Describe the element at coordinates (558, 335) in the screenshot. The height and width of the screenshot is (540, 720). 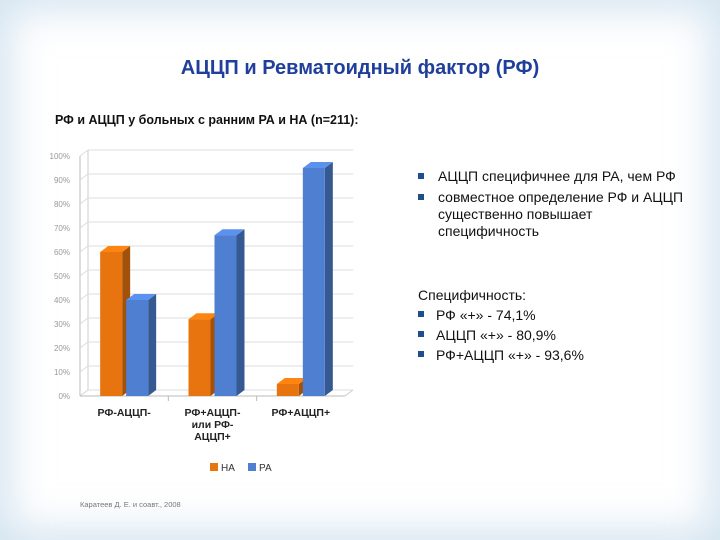
I see `specificity-item: АЦЦП «+» - 80,9%` at that location.